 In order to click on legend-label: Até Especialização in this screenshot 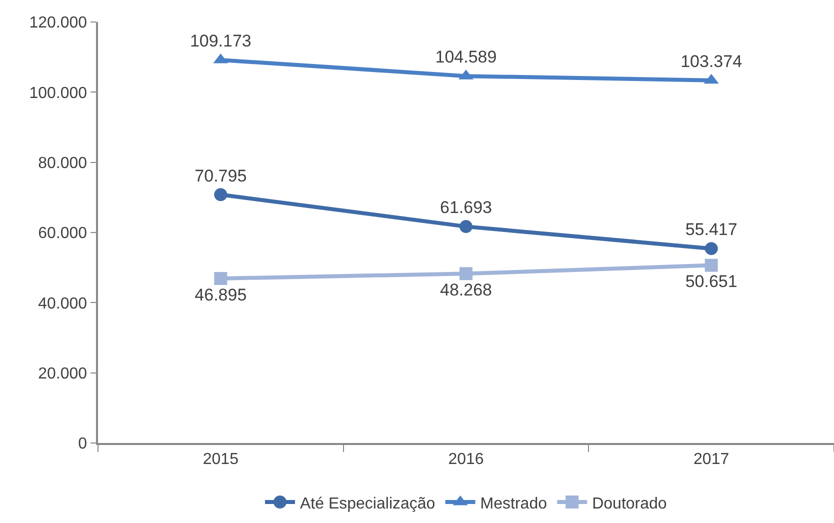, I will do `click(368, 503)`.